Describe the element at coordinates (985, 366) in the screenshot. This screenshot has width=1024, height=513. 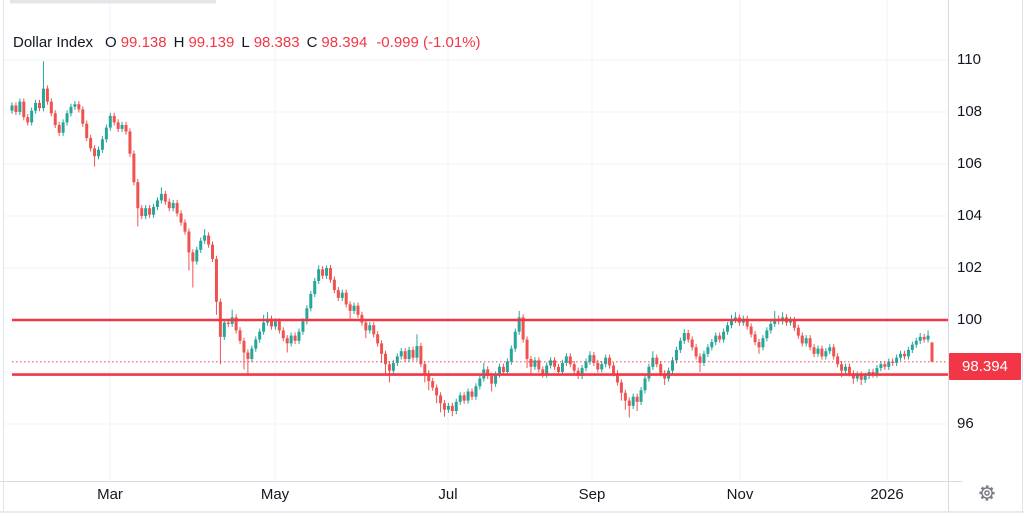
I see `current-price-value: 98.394` at that location.